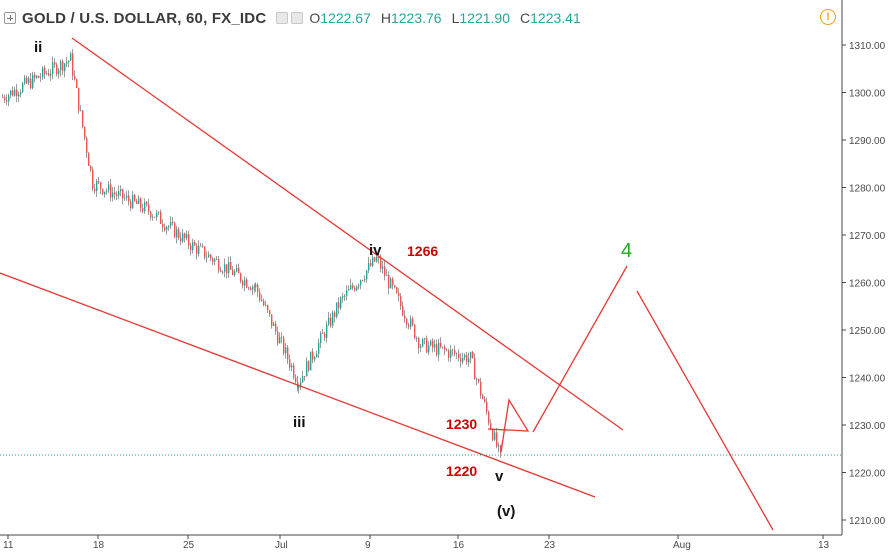 The height and width of the screenshot is (555, 896). Describe the element at coordinates (416, 543) in the screenshot. I see `time-axis: 11 18 25 Jul 9 16 23 Aug 13` at that location.